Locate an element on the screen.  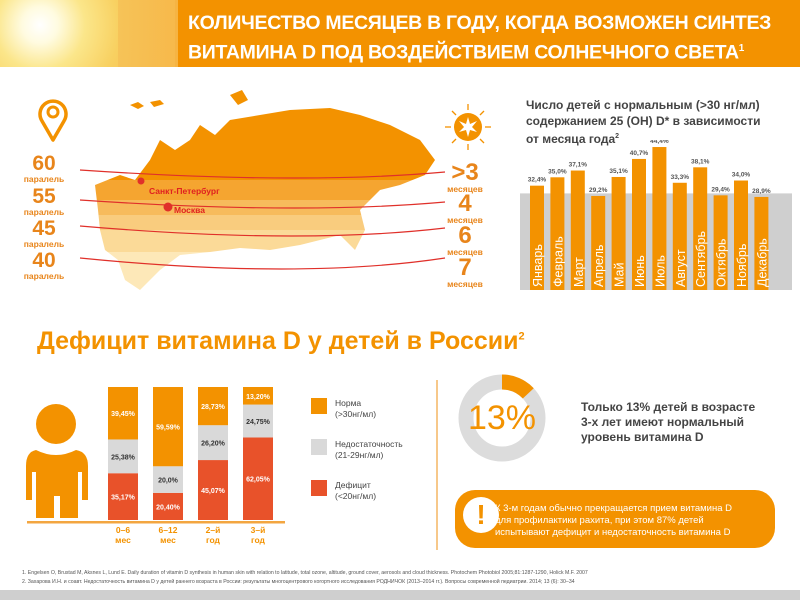
segment-label: 20,0% is located at coordinates (168, 481).